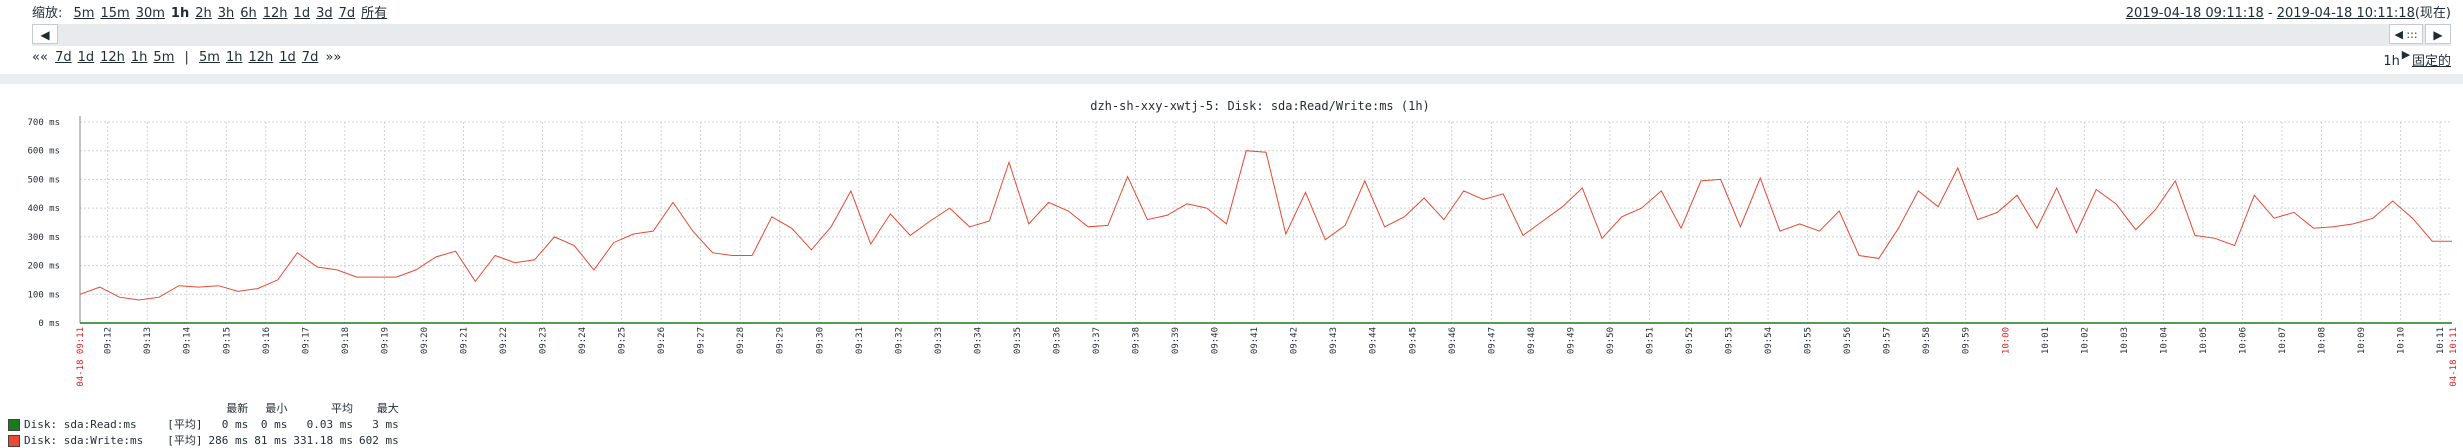 The width and height of the screenshot is (2463, 448). What do you see at coordinates (2438, 34) in the screenshot?
I see `scroll-right-button: ▶` at bounding box center [2438, 34].